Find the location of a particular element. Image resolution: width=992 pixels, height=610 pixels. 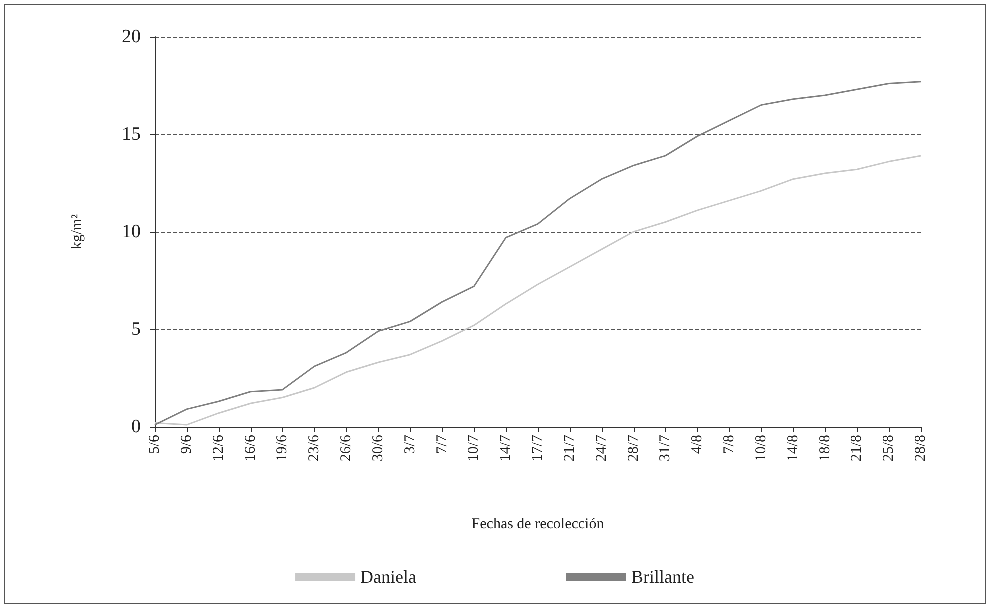

x-tick-label: 21/8 is located at coordinates (857, 448).